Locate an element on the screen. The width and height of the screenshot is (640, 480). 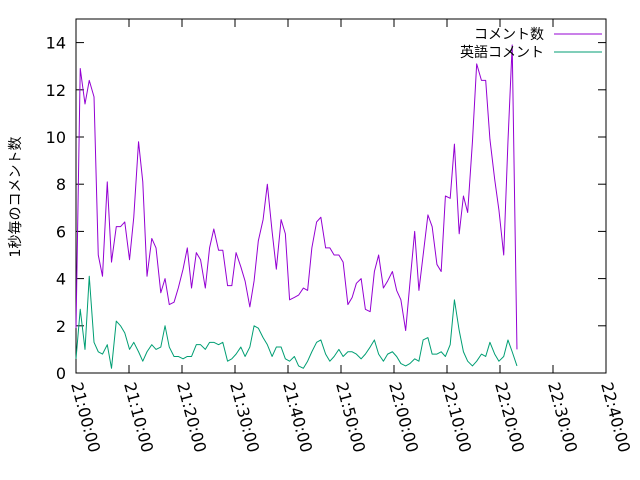
x-tick-label: 22:20:00 is located at coordinates (509, 417).